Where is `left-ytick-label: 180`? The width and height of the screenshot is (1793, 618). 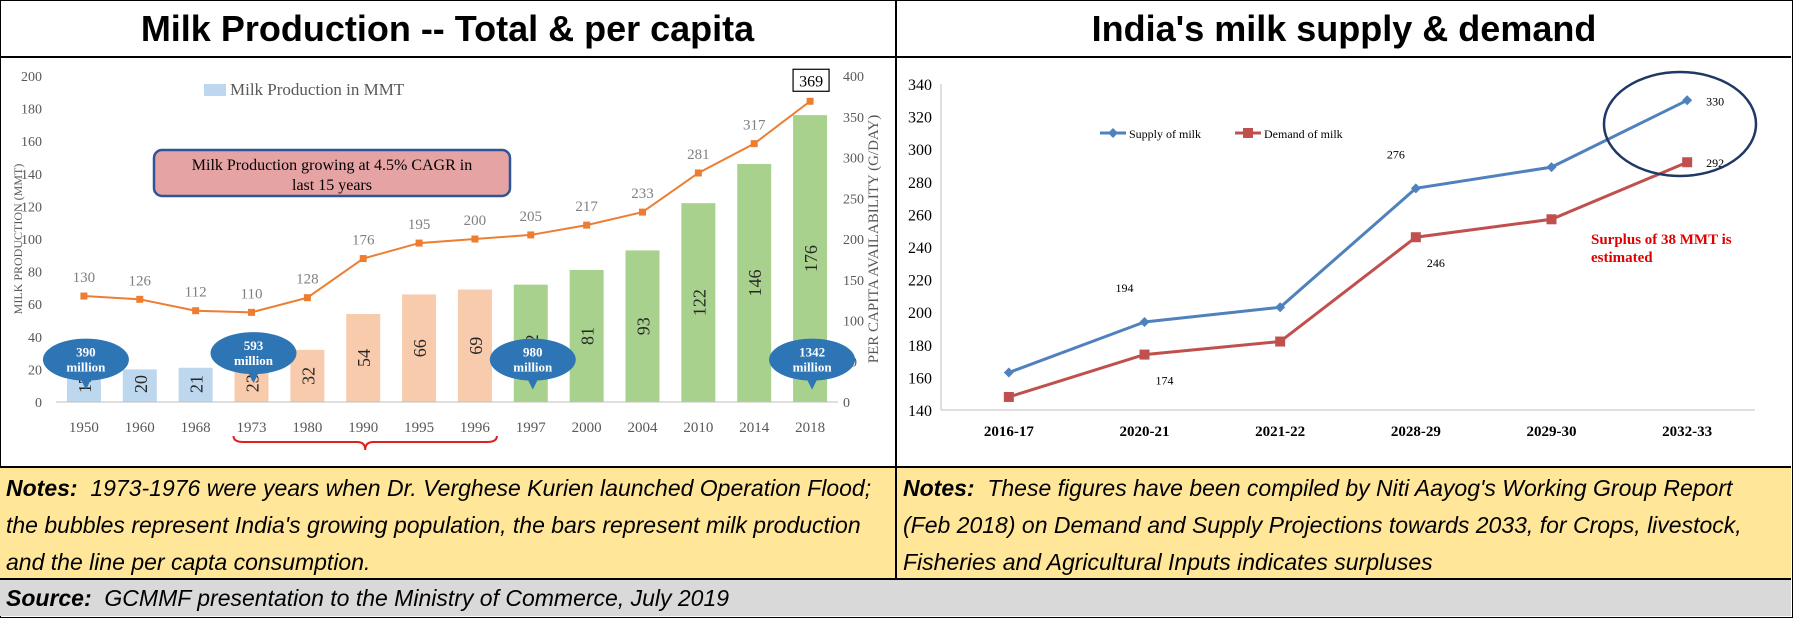 left-ytick-label: 180 is located at coordinates (31, 110).